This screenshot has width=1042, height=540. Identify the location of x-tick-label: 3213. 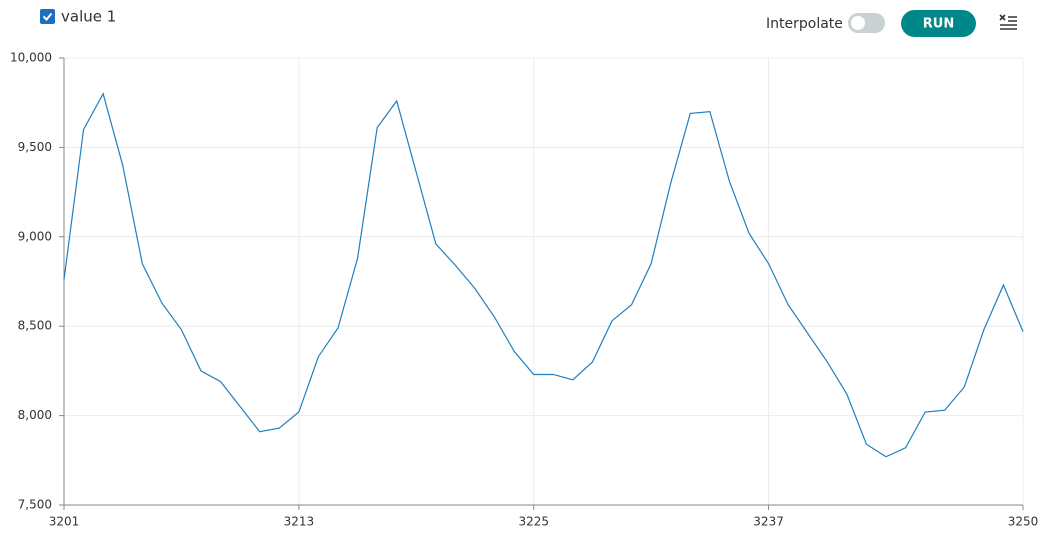
(299, 522).